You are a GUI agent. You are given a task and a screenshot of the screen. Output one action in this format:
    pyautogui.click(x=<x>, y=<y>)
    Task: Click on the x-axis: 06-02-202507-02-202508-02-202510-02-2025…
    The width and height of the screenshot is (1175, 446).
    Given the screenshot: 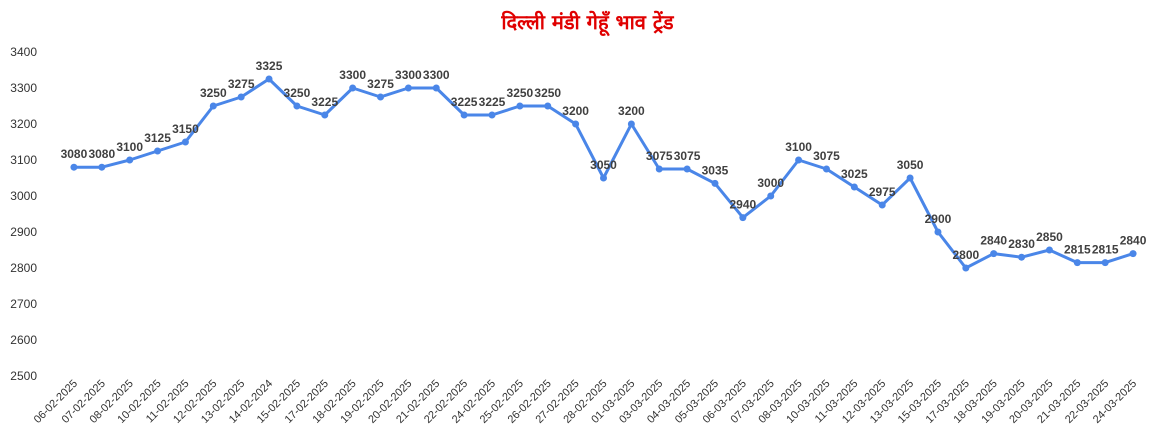 What is the action you would take?
    pyautogui.click(x=585, y=402)
    